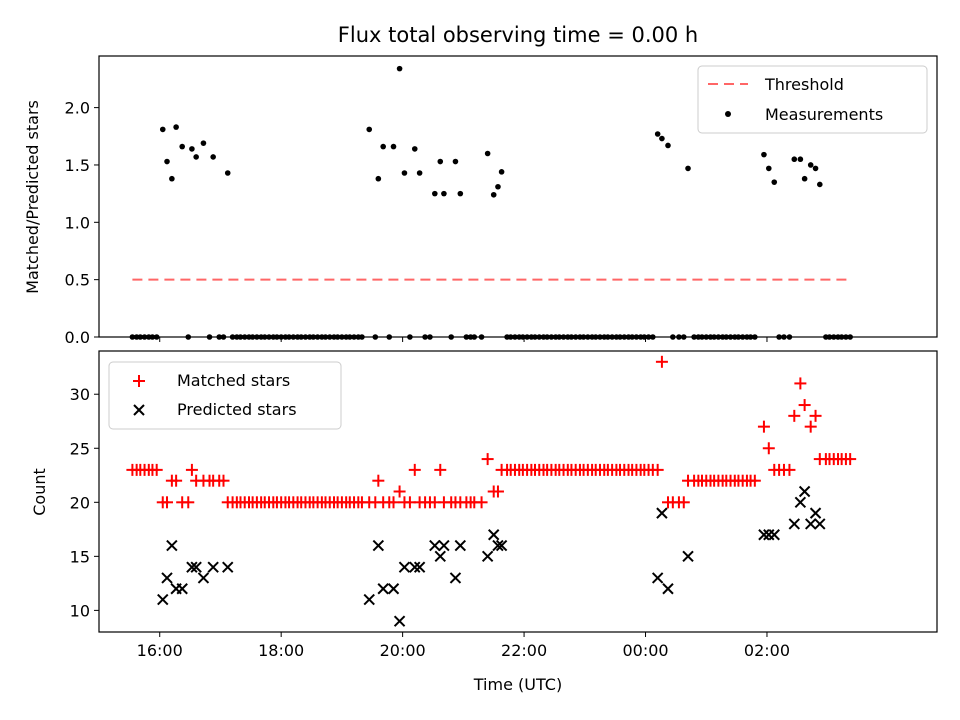 Image resolution: width=960 pixels, height=720 pixels. Describe the element at coordinates (39, 492) in the screenshot. I see `bottom-y-axis-label: Count` at that location.